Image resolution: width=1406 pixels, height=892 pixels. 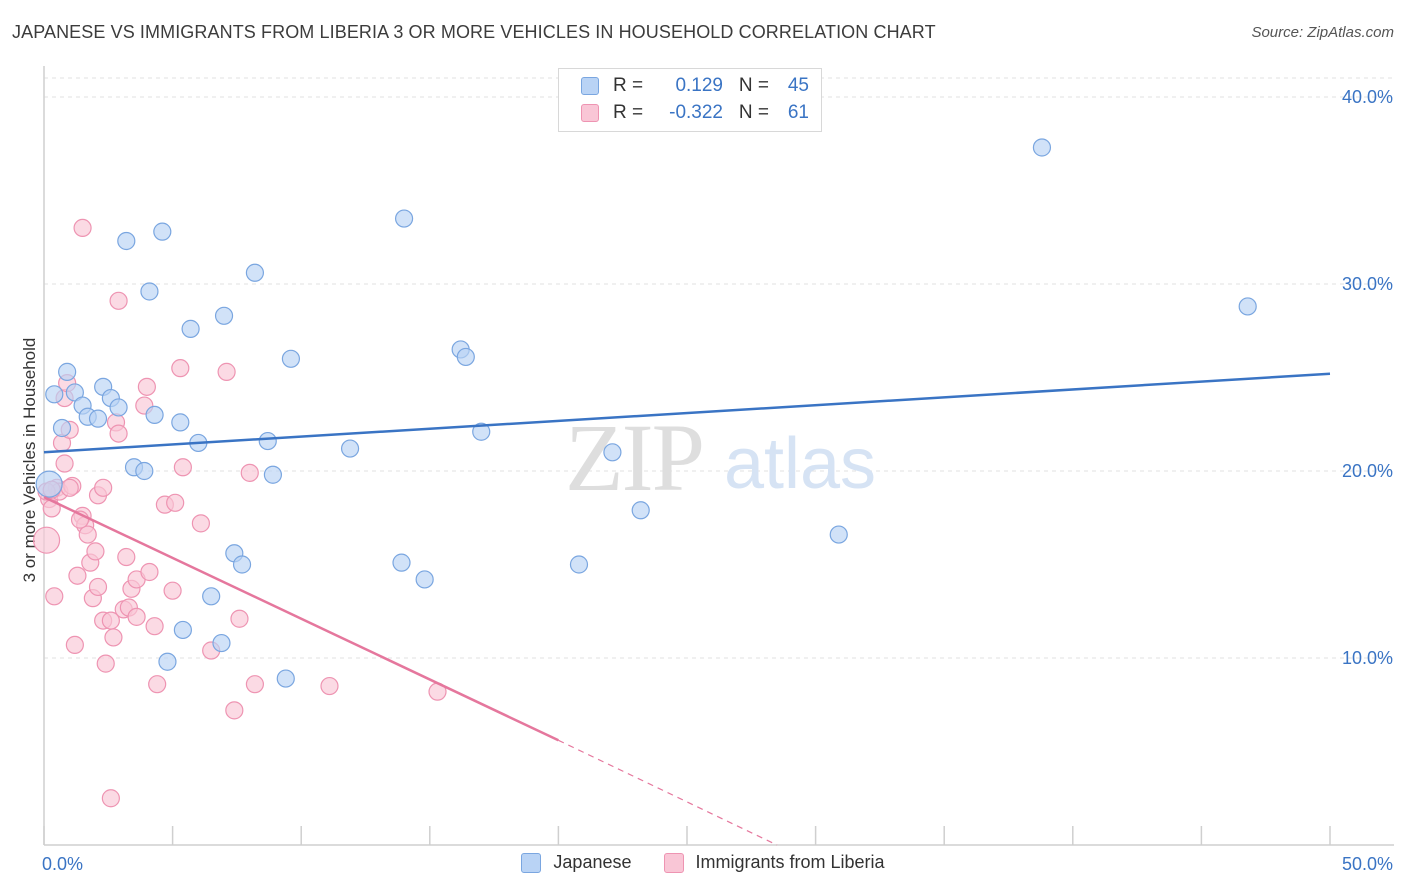 What do you see at coordinates (668, 792) in the screenshot?
I see `liberia-trend-extrapolation` at bounding box center [668, 792].